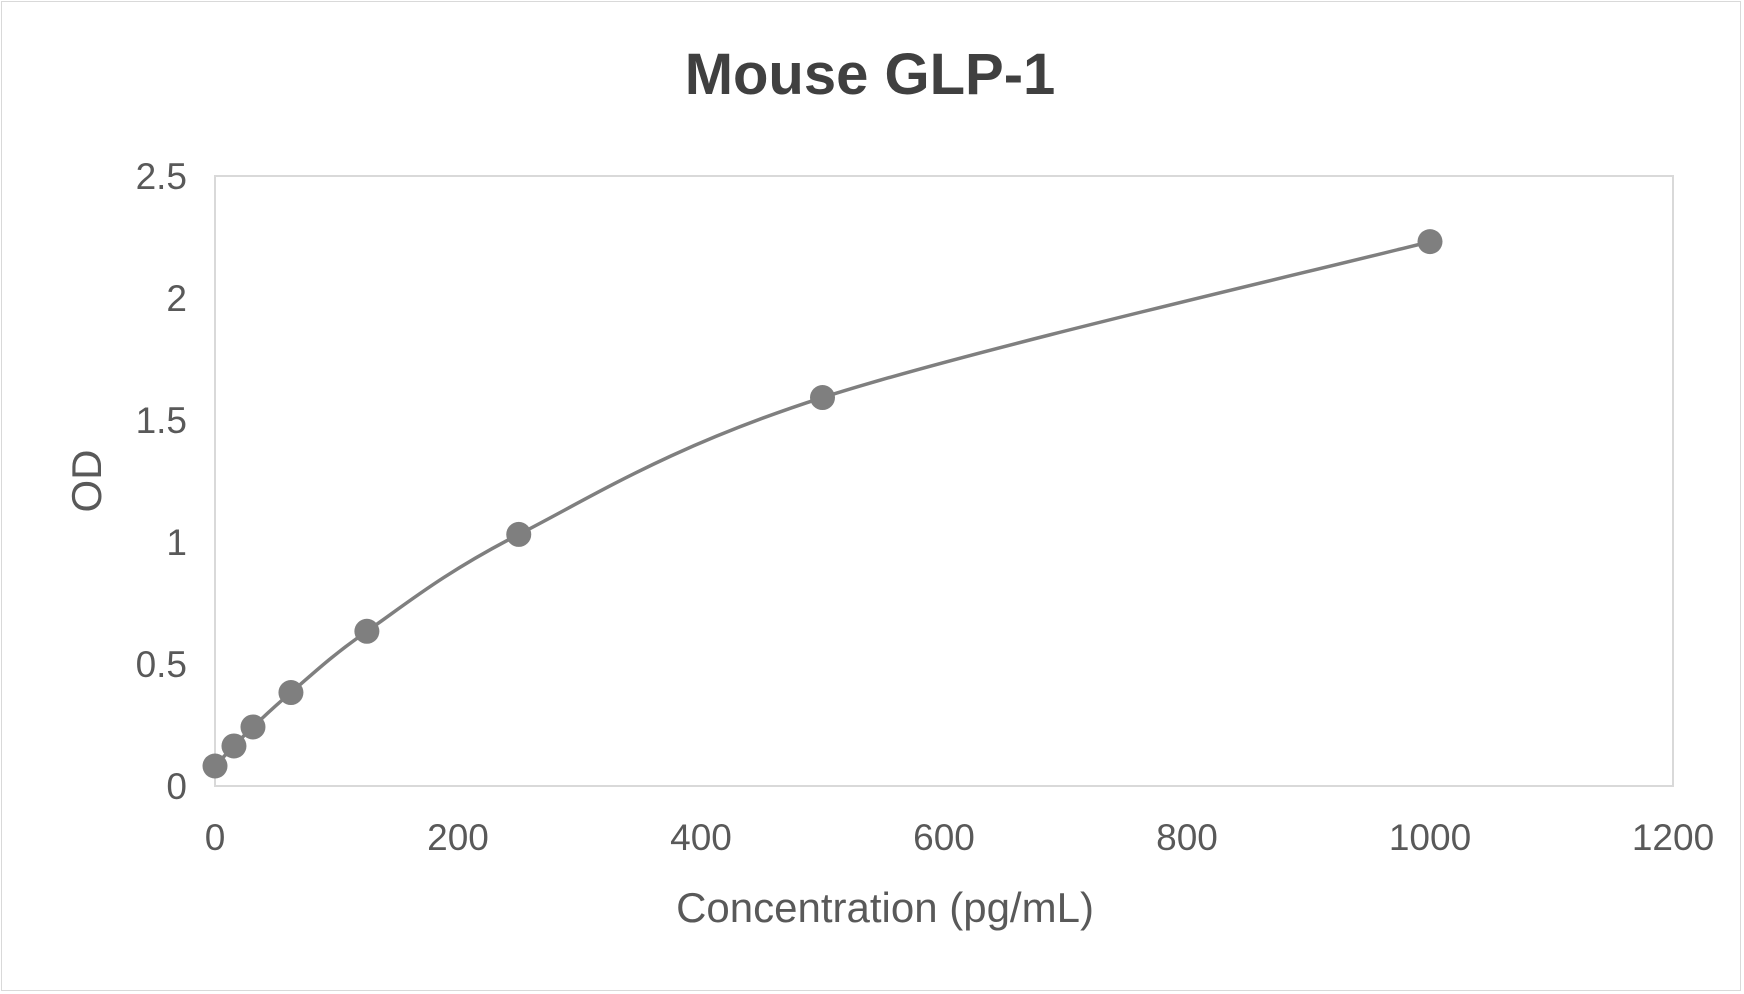  What do you see at coordinates (161, 176) in the screenshot?
I see `y-tick-label: 2.5` at bounding box center [161, 176].